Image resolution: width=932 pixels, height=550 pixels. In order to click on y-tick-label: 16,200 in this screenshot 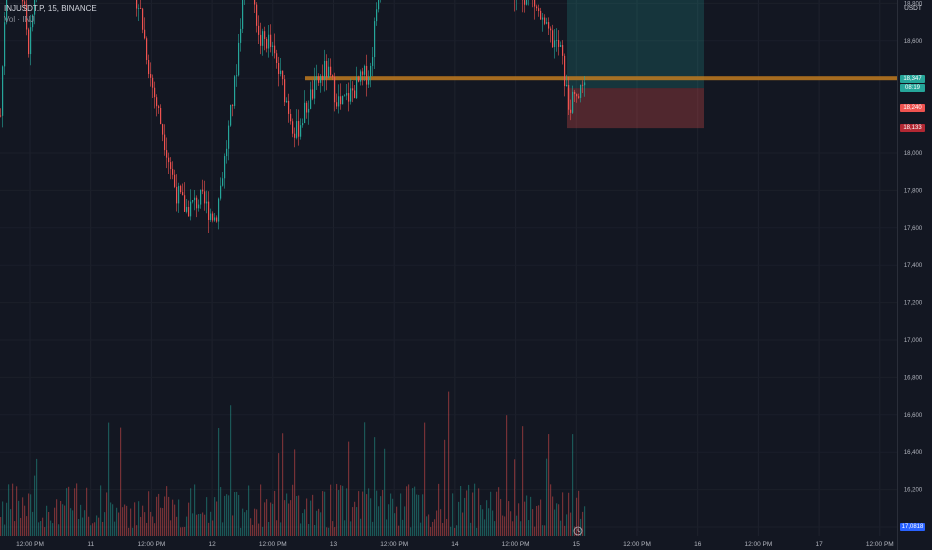, I will do `click(913, 491)`.